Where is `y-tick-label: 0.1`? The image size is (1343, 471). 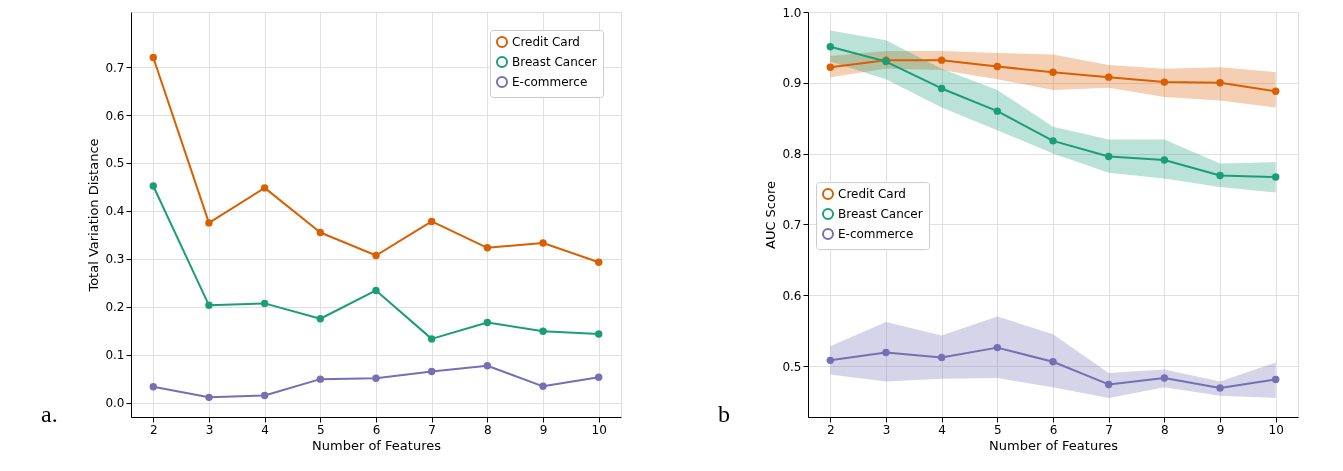 y-tick-label: 0.1 is located at coordinates (115, 355).